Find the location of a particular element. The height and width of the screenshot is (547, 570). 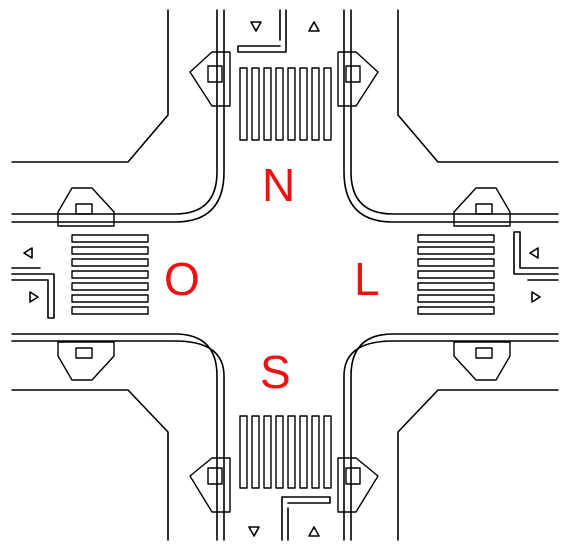

north-label: N is located at coordinates (279, 185).